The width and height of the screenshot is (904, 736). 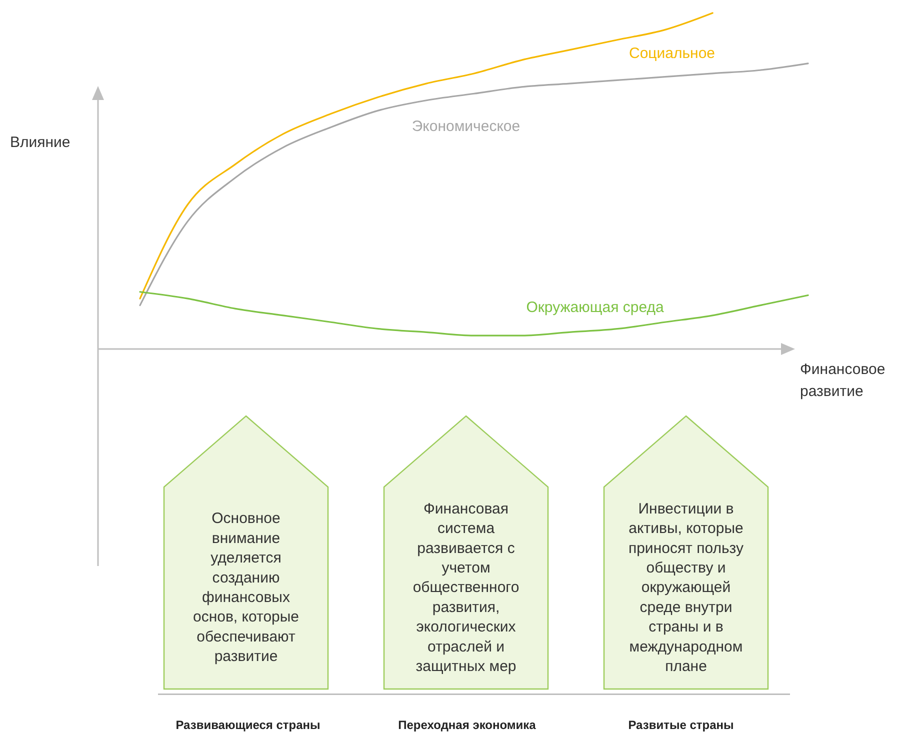 What do you see at coordinates (466, 126) in the screenshot?
I see `series-label: Экономическое` at bounding box center [466, 126].